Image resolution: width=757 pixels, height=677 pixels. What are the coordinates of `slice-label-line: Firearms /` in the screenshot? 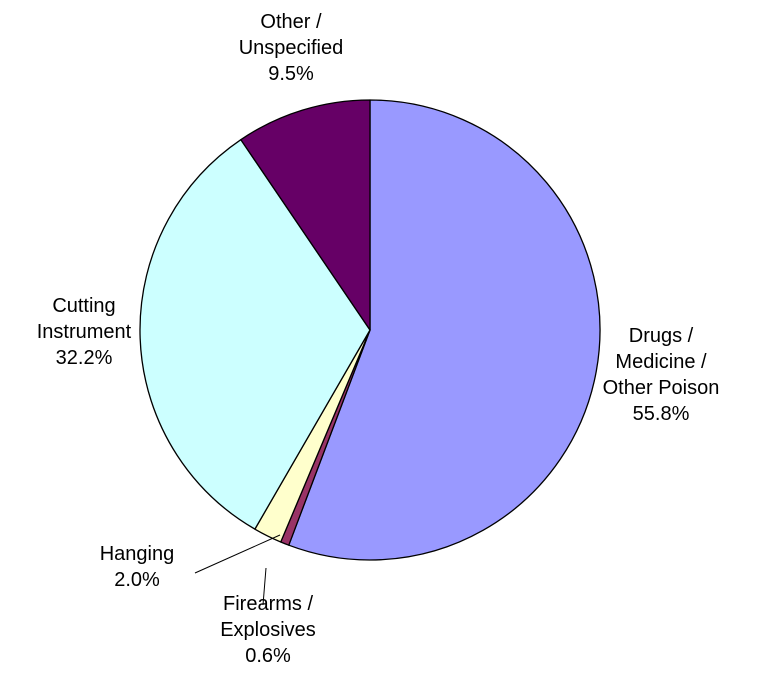 It's located at (268, 604).